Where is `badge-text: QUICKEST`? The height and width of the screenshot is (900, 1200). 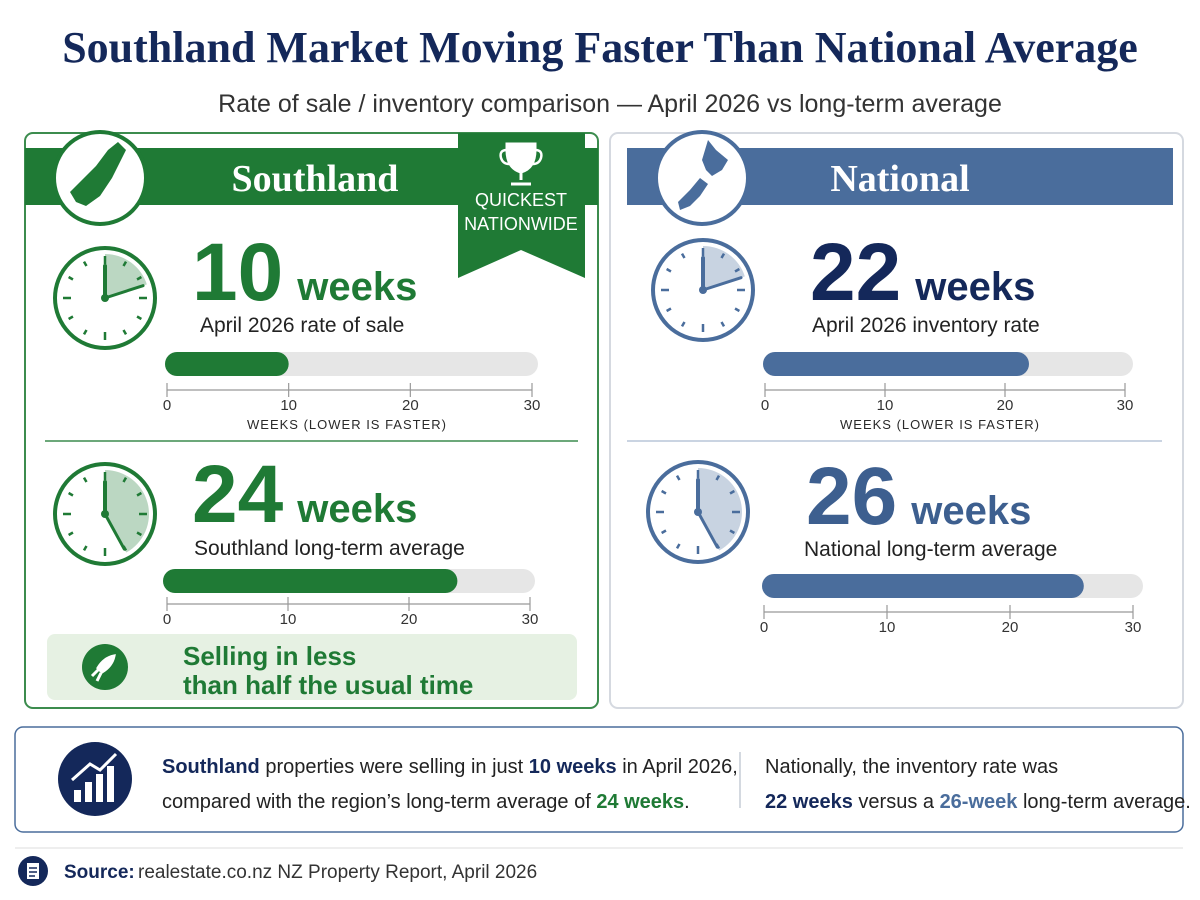
badge-text: QUICKEST is located at coordinates (521, 200).